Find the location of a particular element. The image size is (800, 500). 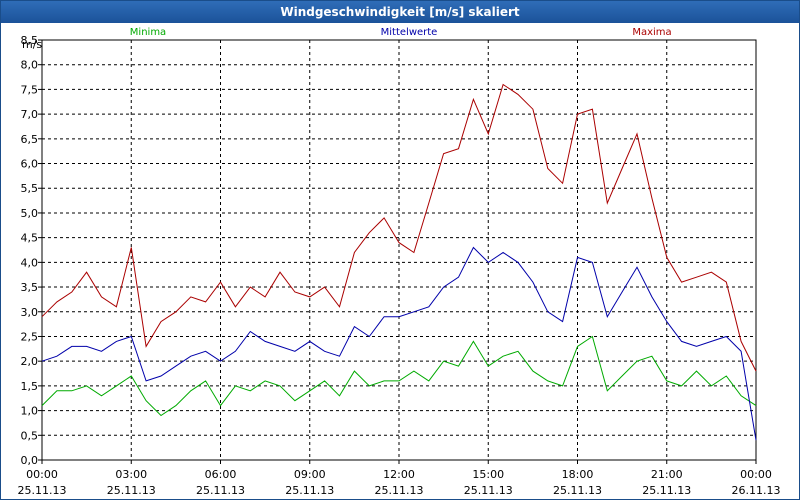

x-tick-time: 03:00 is located at coordinates (131, 474).